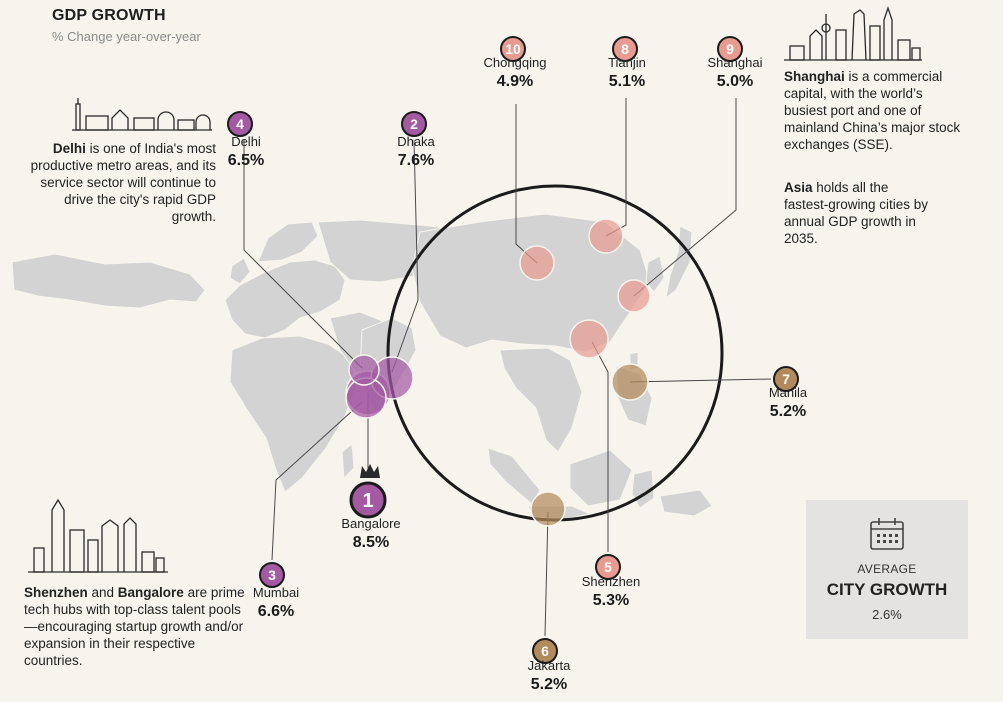 This screenshot has height=702, width=1003. Describe the element at coordinates (611, 581) in the screenshot. I see `city-name-shenzhen: Shenzhen` at that location.